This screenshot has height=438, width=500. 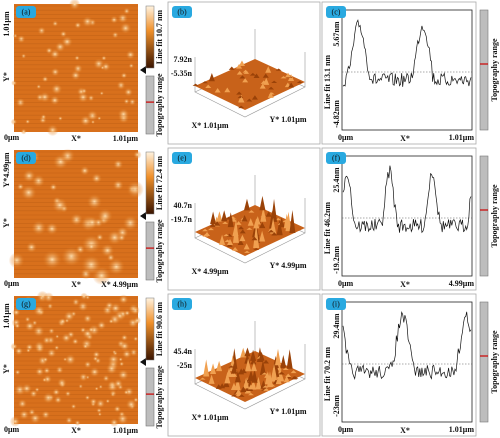 What do you see at coordinates (288, 265) in the screenshot?
I see `y-axis-label: Y* 4.99μm` at bounding box center [288, 265].